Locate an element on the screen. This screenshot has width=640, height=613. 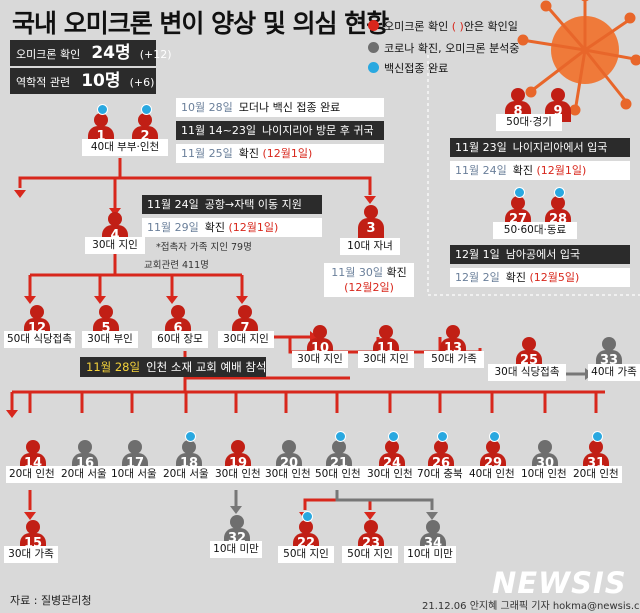
timeline-date: 11월 25일 is located at coordinates (207, 153).